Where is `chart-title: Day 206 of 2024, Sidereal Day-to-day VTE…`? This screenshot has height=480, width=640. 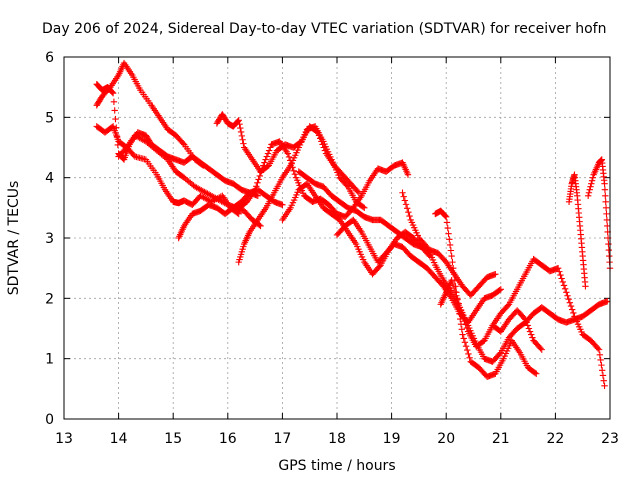
chart-title: Day 206 of 2024, Sidereal Day-to-day VTE… is located at coordinates (324, 29).